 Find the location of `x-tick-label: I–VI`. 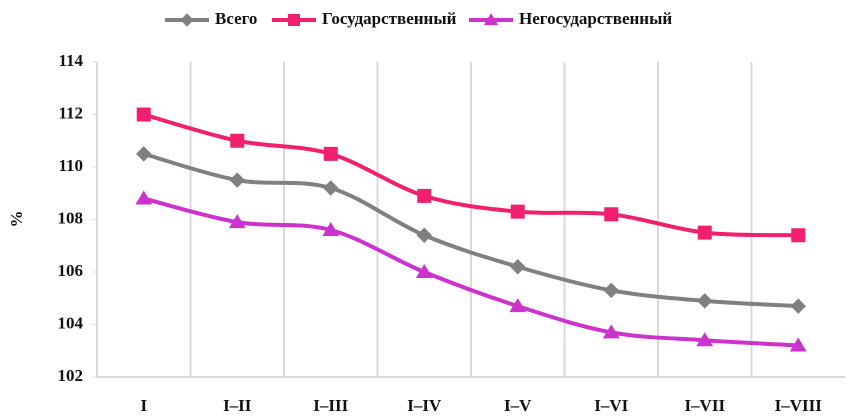

x-tick-label: I–VI is located at coordinates (611, 405).